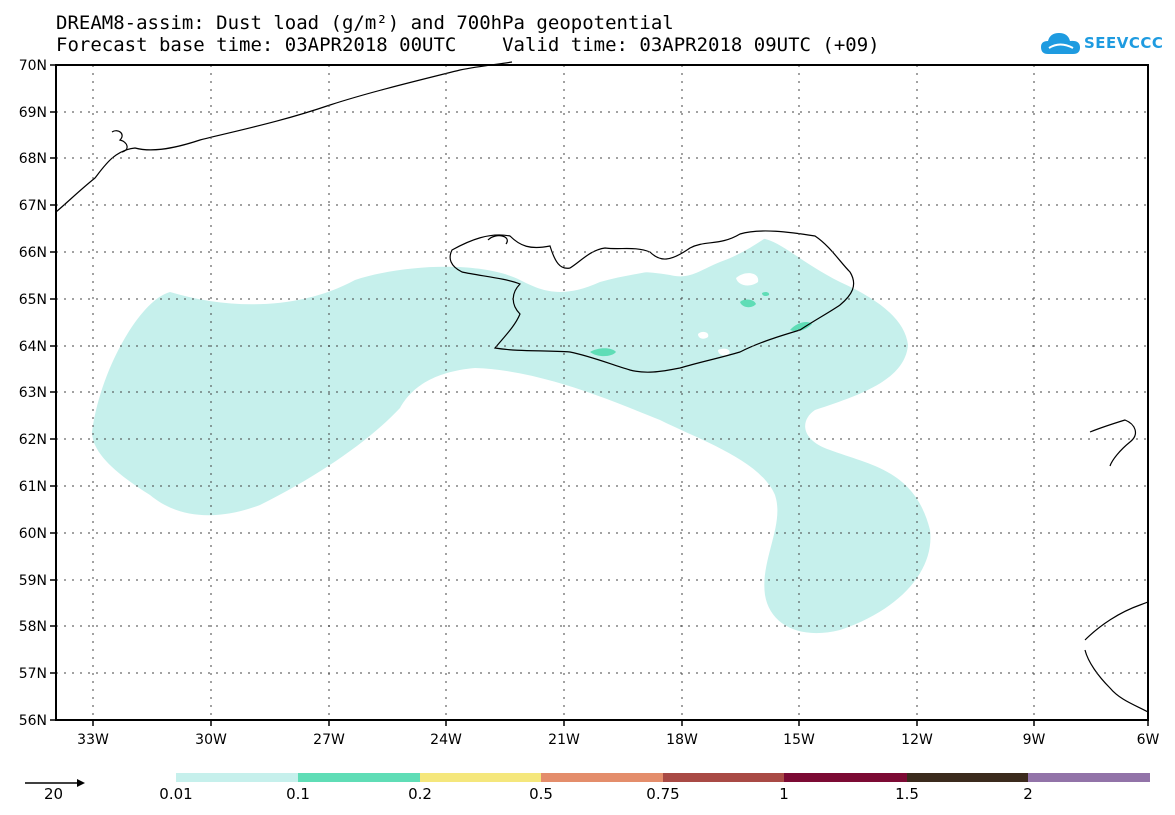  I want to click on lon-labels: 33W 30W 27W 24W 21W 18W 15W 12W 9W 6W, so click(618, 740).